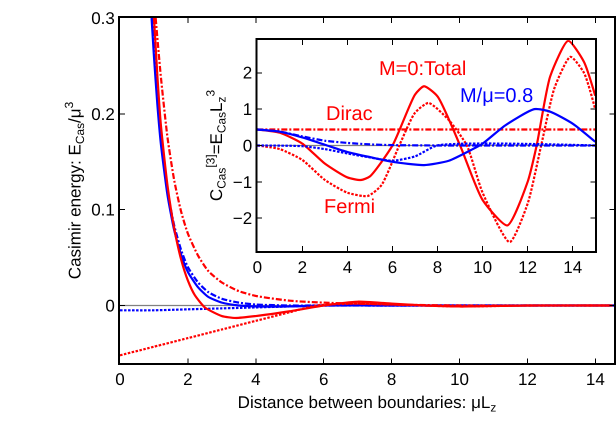 Image resolution: width=616 pixels, height=426 pixels. What do you see at coordinates (247, 73) in the screenshot?
I see `y-tick-label: 2` at bounding box center [247, 73].